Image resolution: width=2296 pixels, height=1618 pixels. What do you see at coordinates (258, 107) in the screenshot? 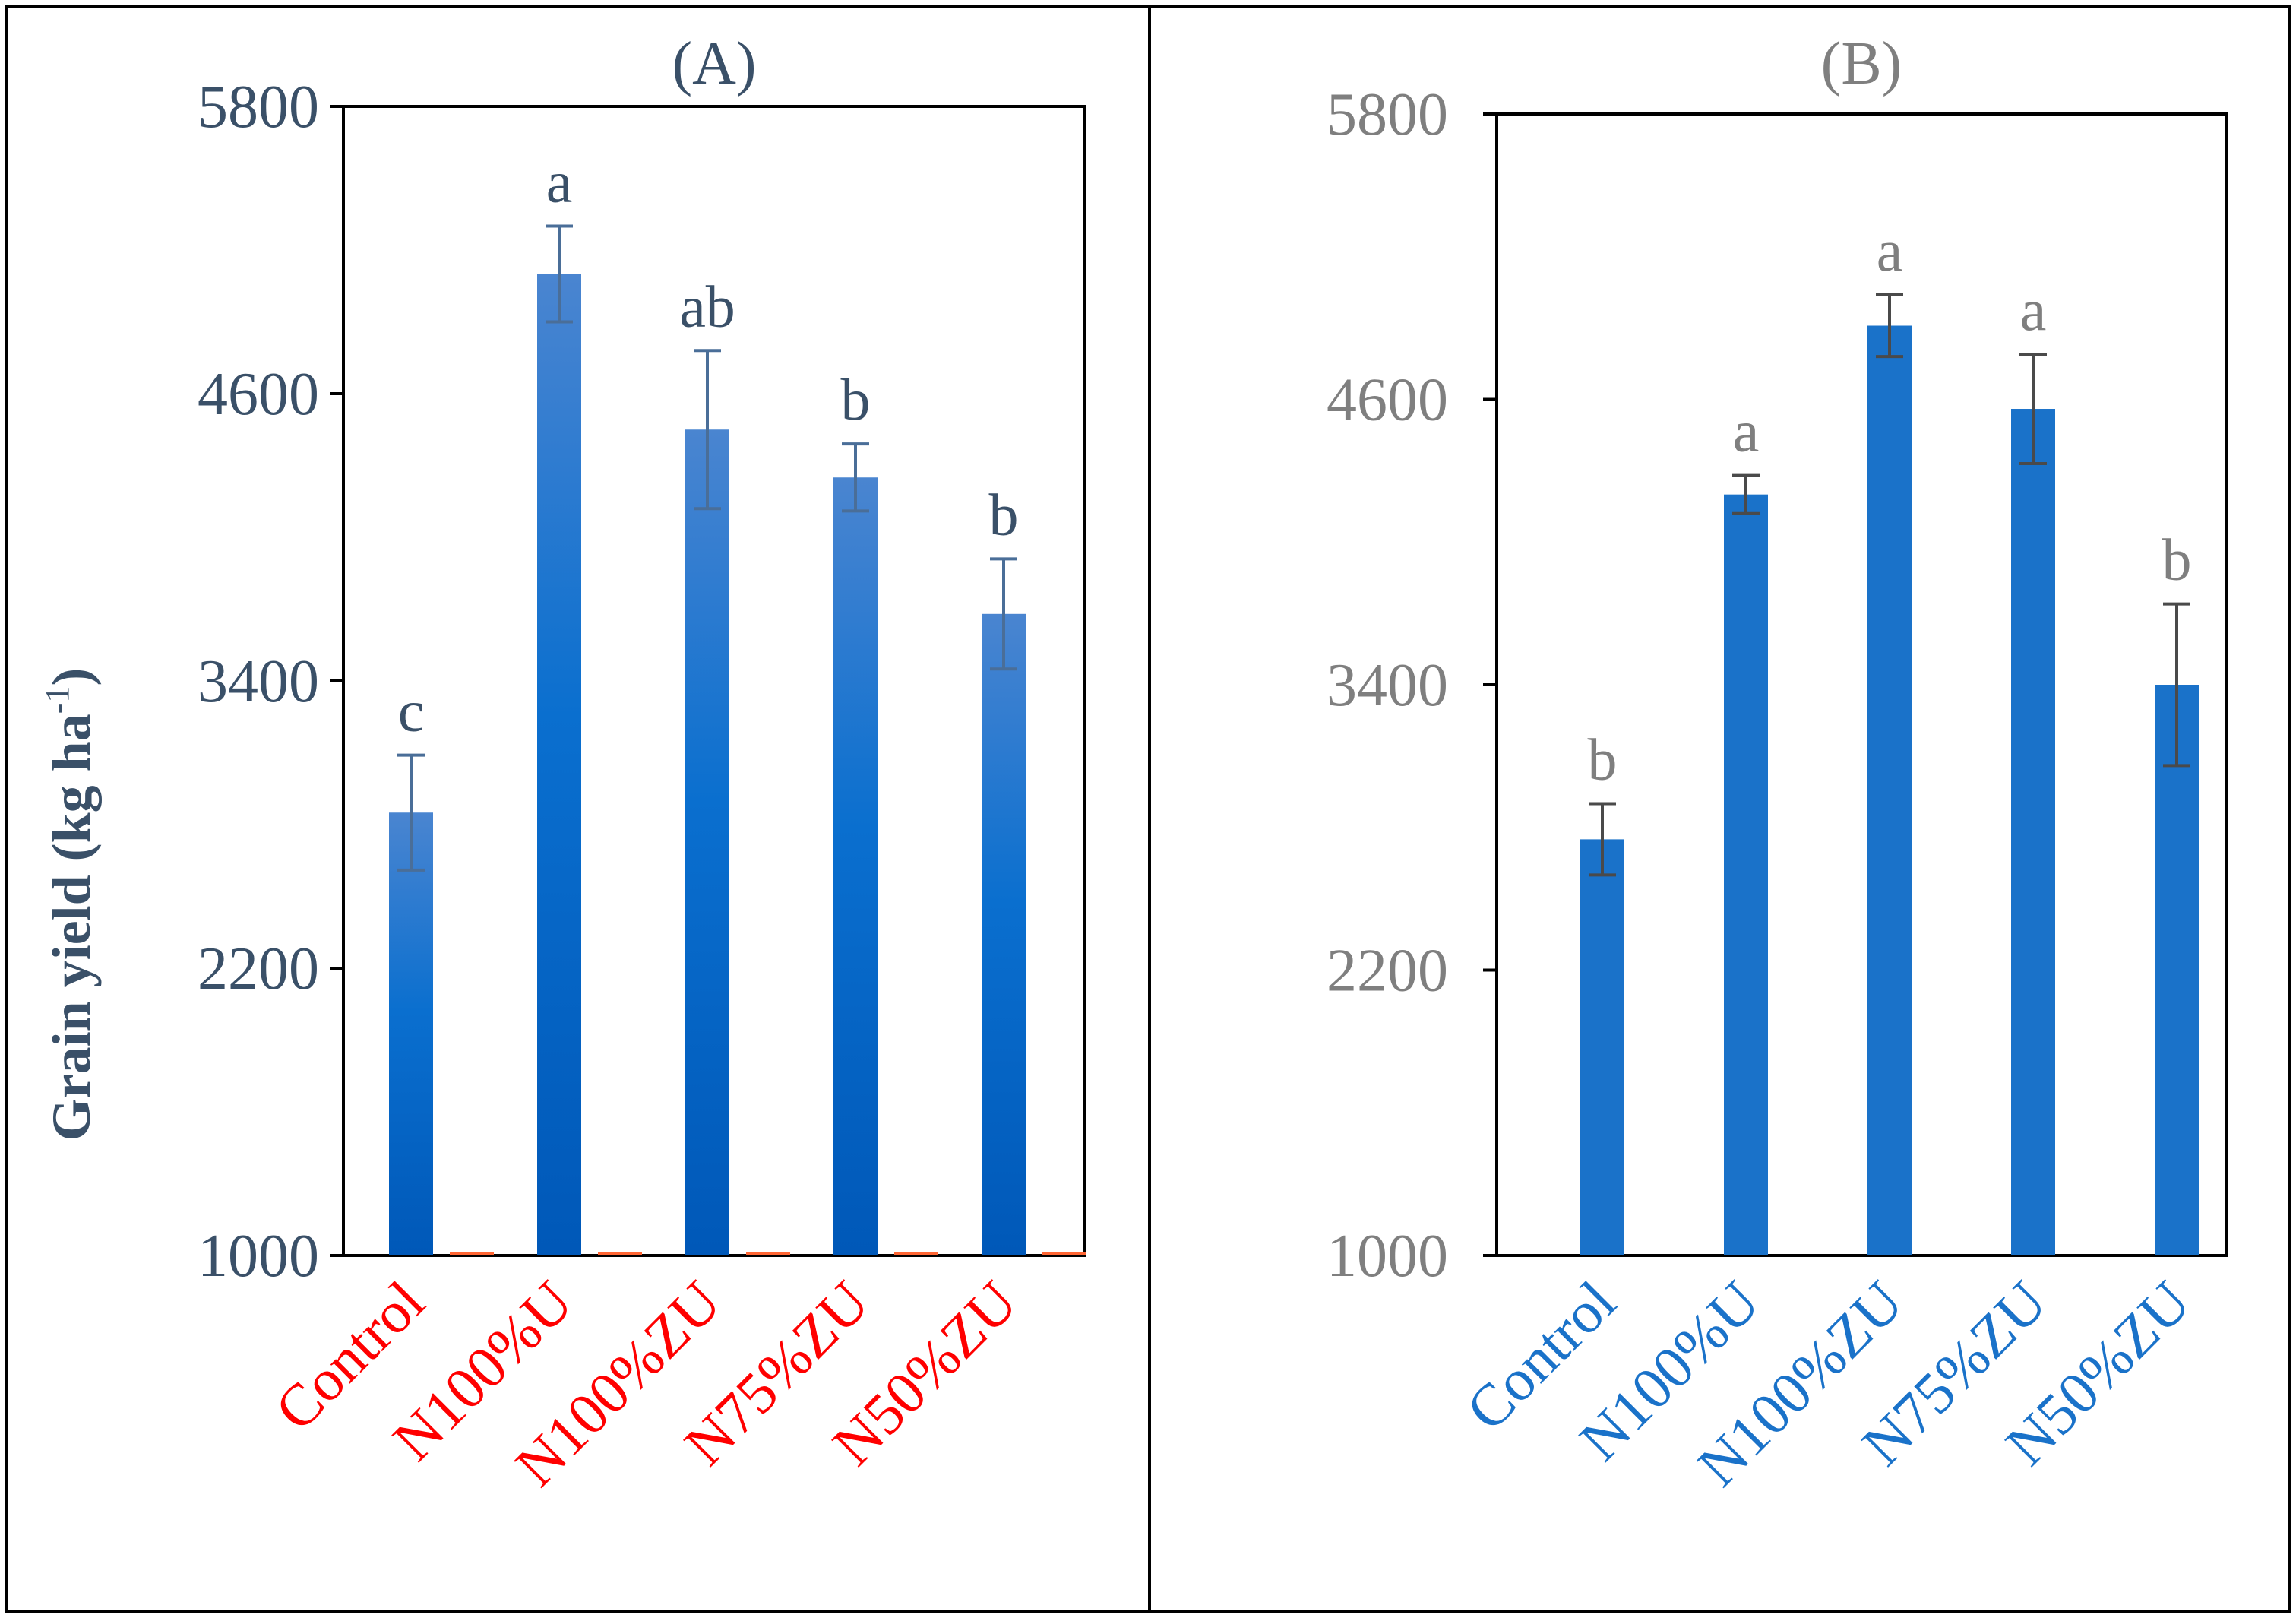
I see `y-tick-label-a-4: 5800` at bounding box center [258, 107].